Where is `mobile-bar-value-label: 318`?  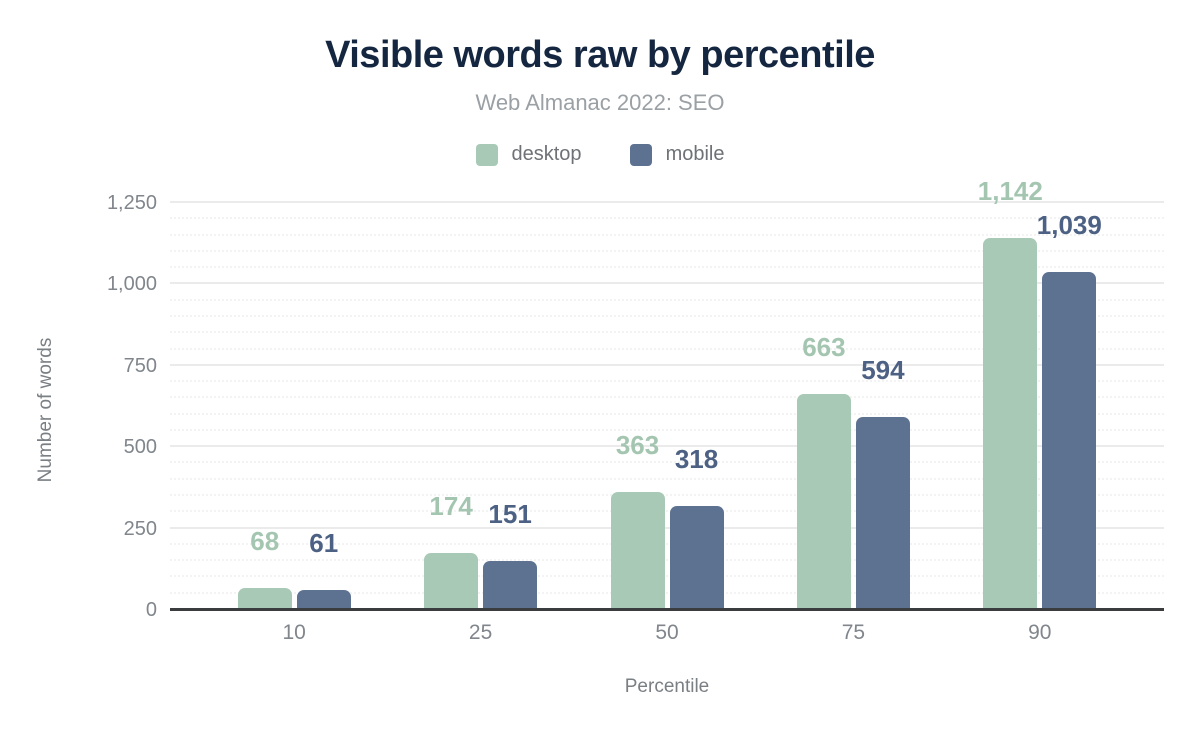
mobile-bar-value-label: 318 is located at coordinates (696, 459).